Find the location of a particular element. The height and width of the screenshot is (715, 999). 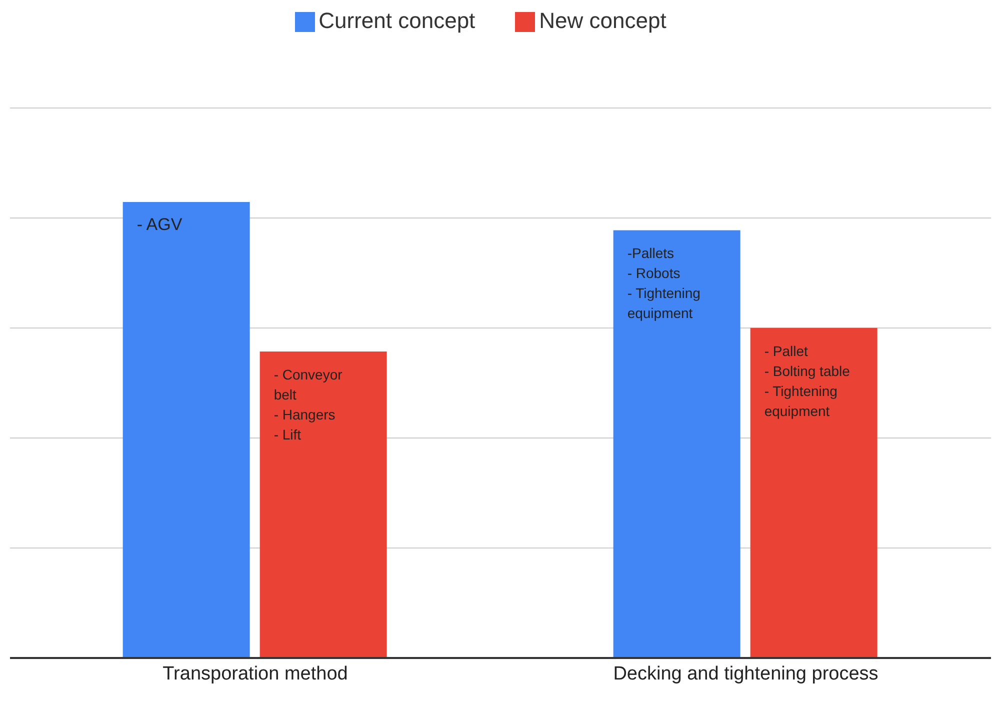

legend-label: New concept is located at coordinates (602, 20).